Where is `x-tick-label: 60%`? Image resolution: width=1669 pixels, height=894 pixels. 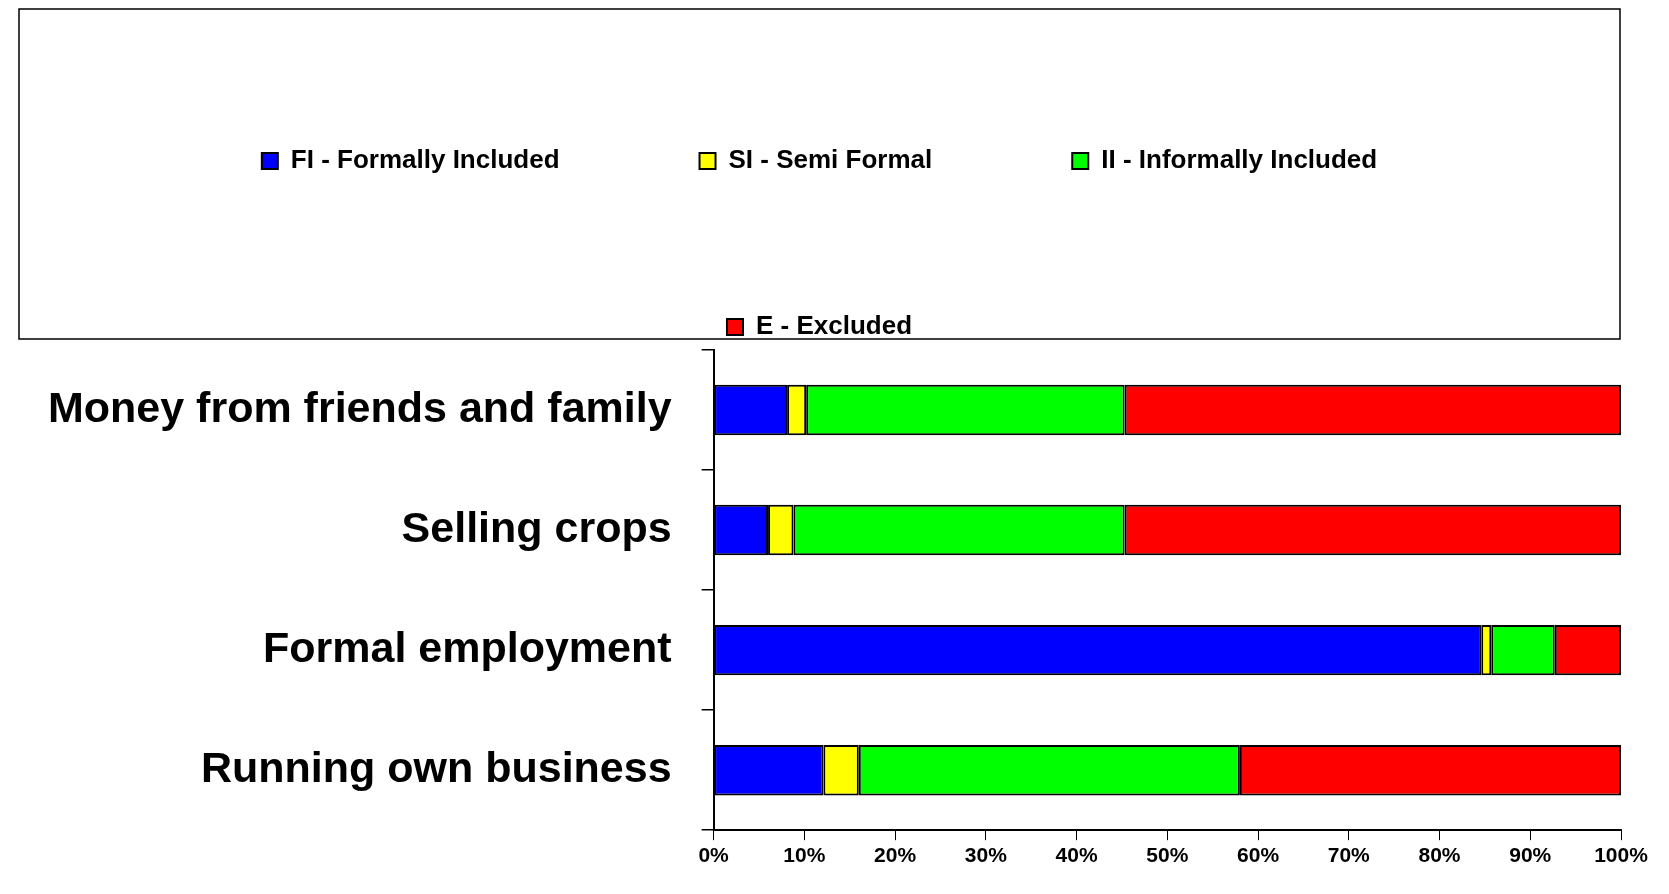
x-tick-label: 60% is located at coordinates (1258, 854).